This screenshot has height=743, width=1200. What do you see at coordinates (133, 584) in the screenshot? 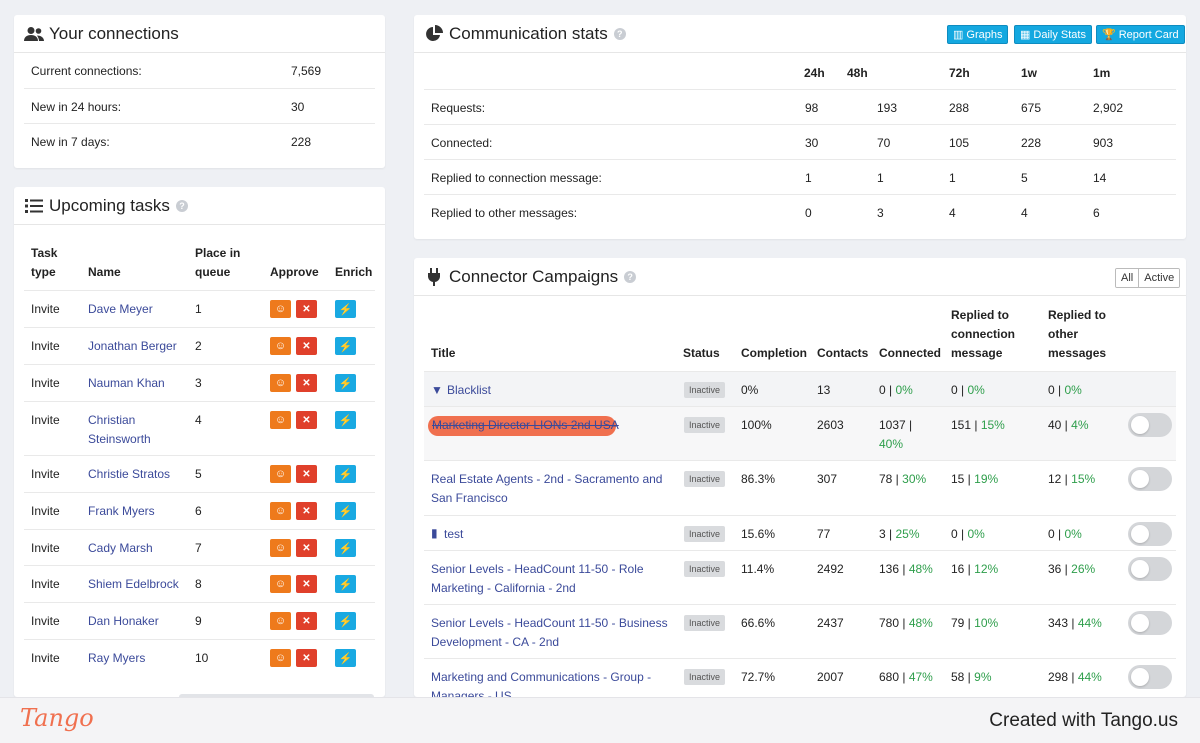
I see `task-contact-name-link: Shiem Edelbrock` at bounding box center [133, 584].